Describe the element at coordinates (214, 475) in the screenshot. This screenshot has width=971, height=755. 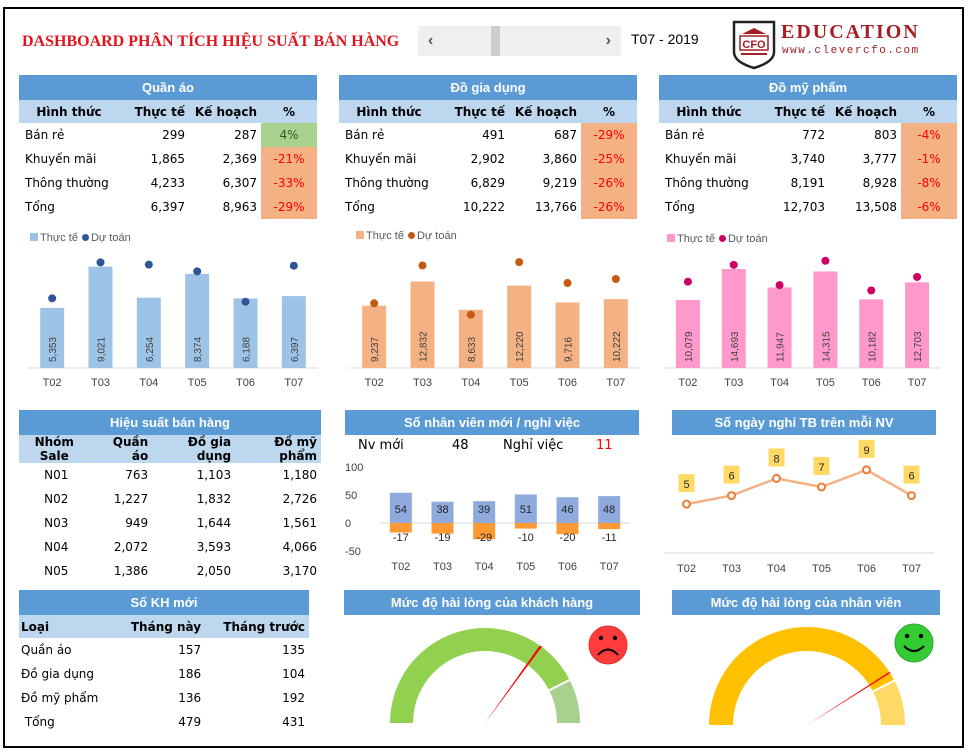
I see `sales-value: 1,103` at that location.